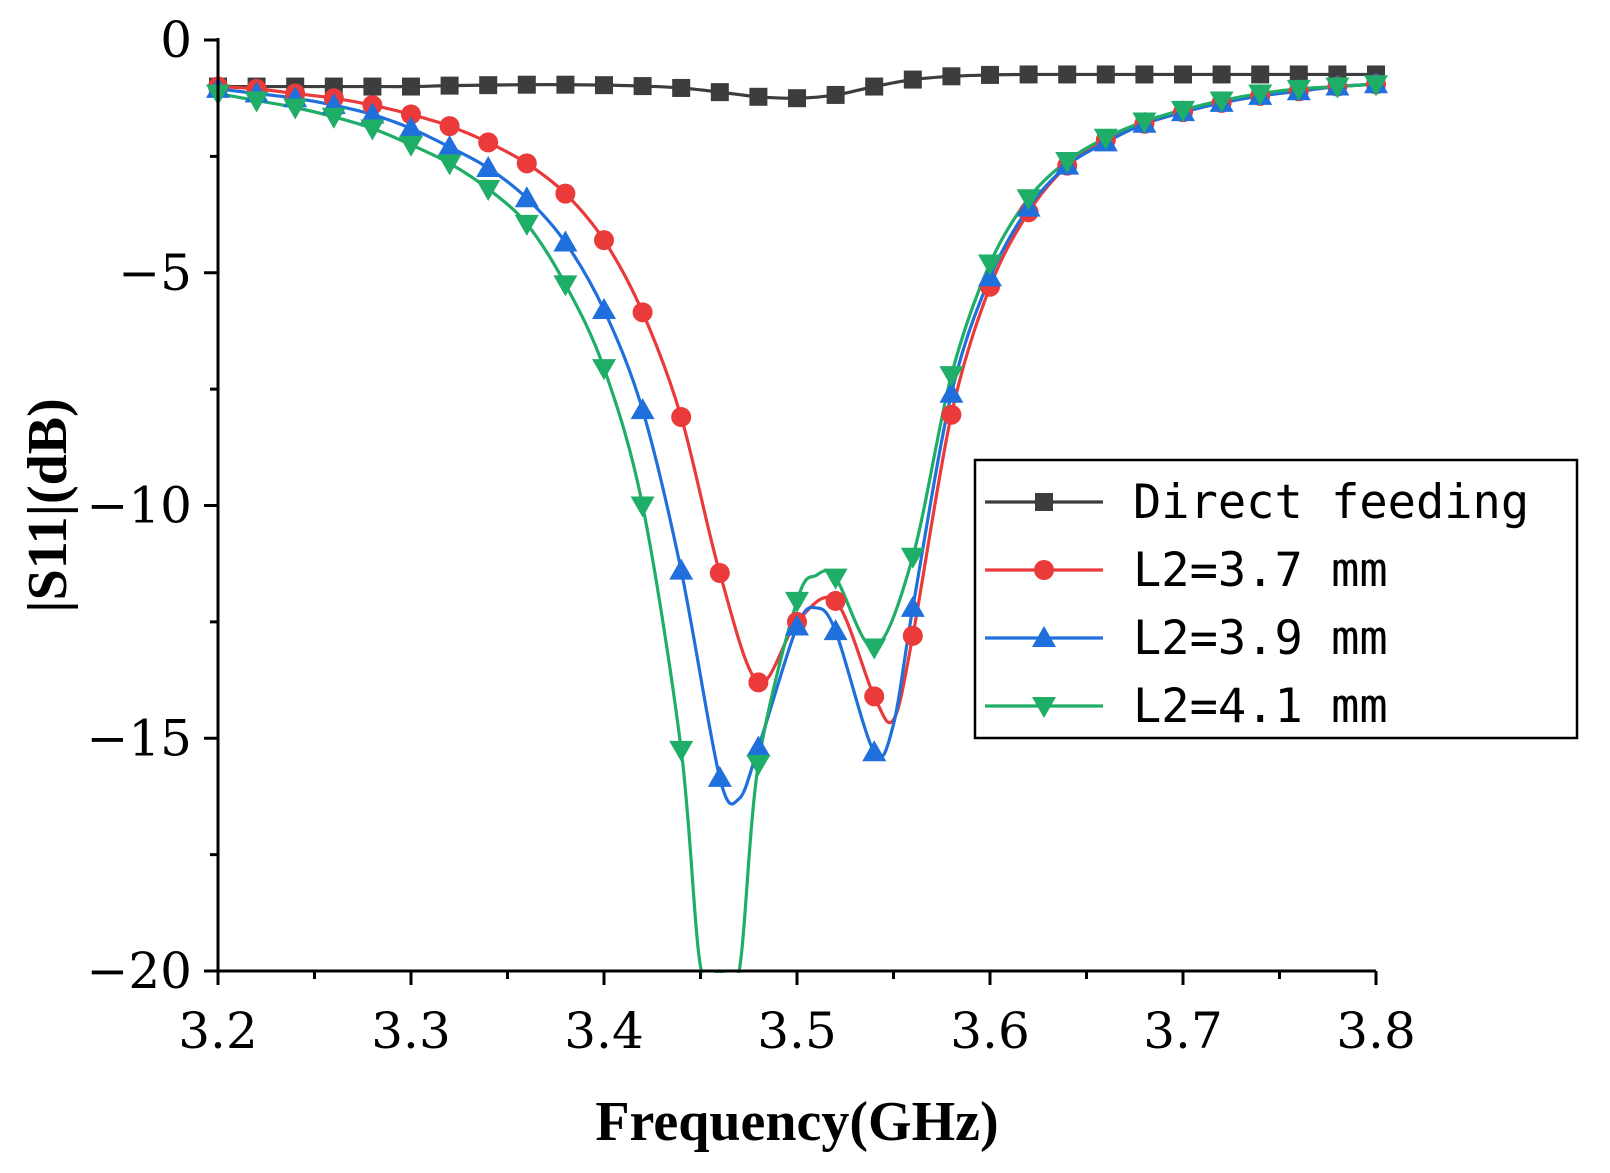 The width and height of the screenshot is (1610, 1173). Describe the element at coordinates (218, 1031) in the screenshot. I see `x-tick-label: 3.2` at that location.